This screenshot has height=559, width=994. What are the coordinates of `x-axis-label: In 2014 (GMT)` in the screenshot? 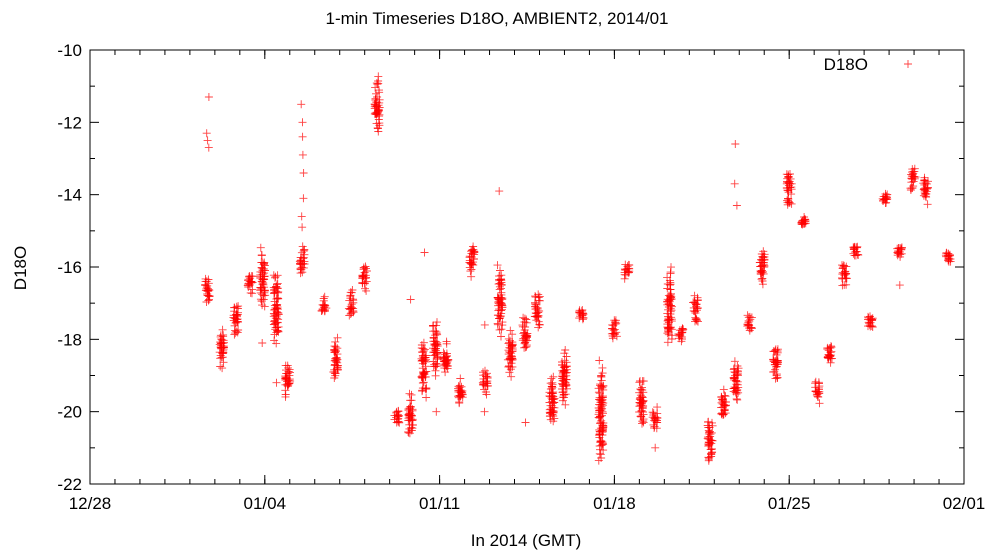 It's located at (526, 540).